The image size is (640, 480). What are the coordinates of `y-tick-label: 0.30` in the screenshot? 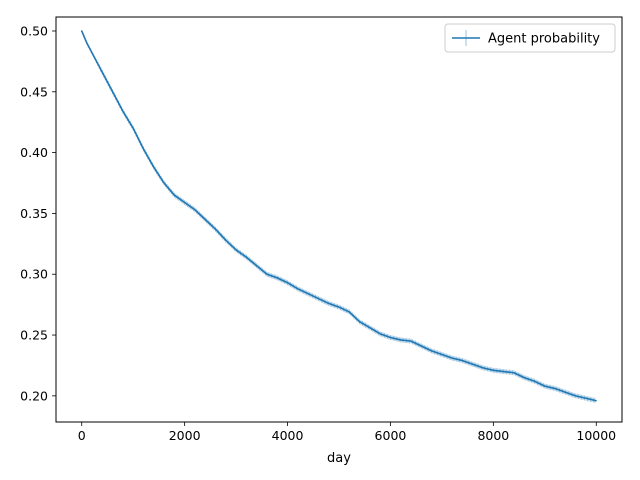 It's located at (34, 274).